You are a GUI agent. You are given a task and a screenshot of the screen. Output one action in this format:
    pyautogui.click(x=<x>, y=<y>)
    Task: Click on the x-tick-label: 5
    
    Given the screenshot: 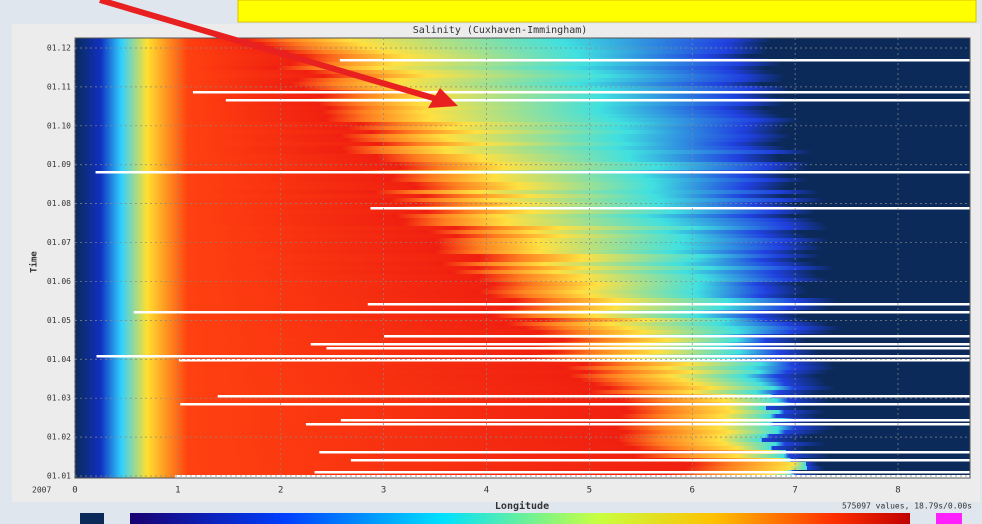 What is the action you would take?
    pyautogui.click(x=589, y=491)
    